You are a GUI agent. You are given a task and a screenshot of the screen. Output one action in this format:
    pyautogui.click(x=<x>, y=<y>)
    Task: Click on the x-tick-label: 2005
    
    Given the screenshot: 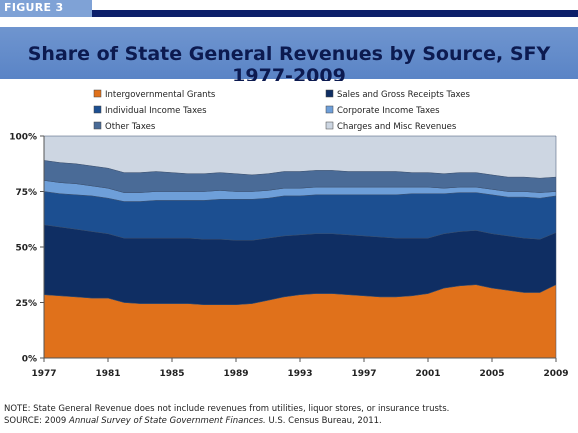 What is the action you would take?
    pyautogui.click(x=491, y=374)
    